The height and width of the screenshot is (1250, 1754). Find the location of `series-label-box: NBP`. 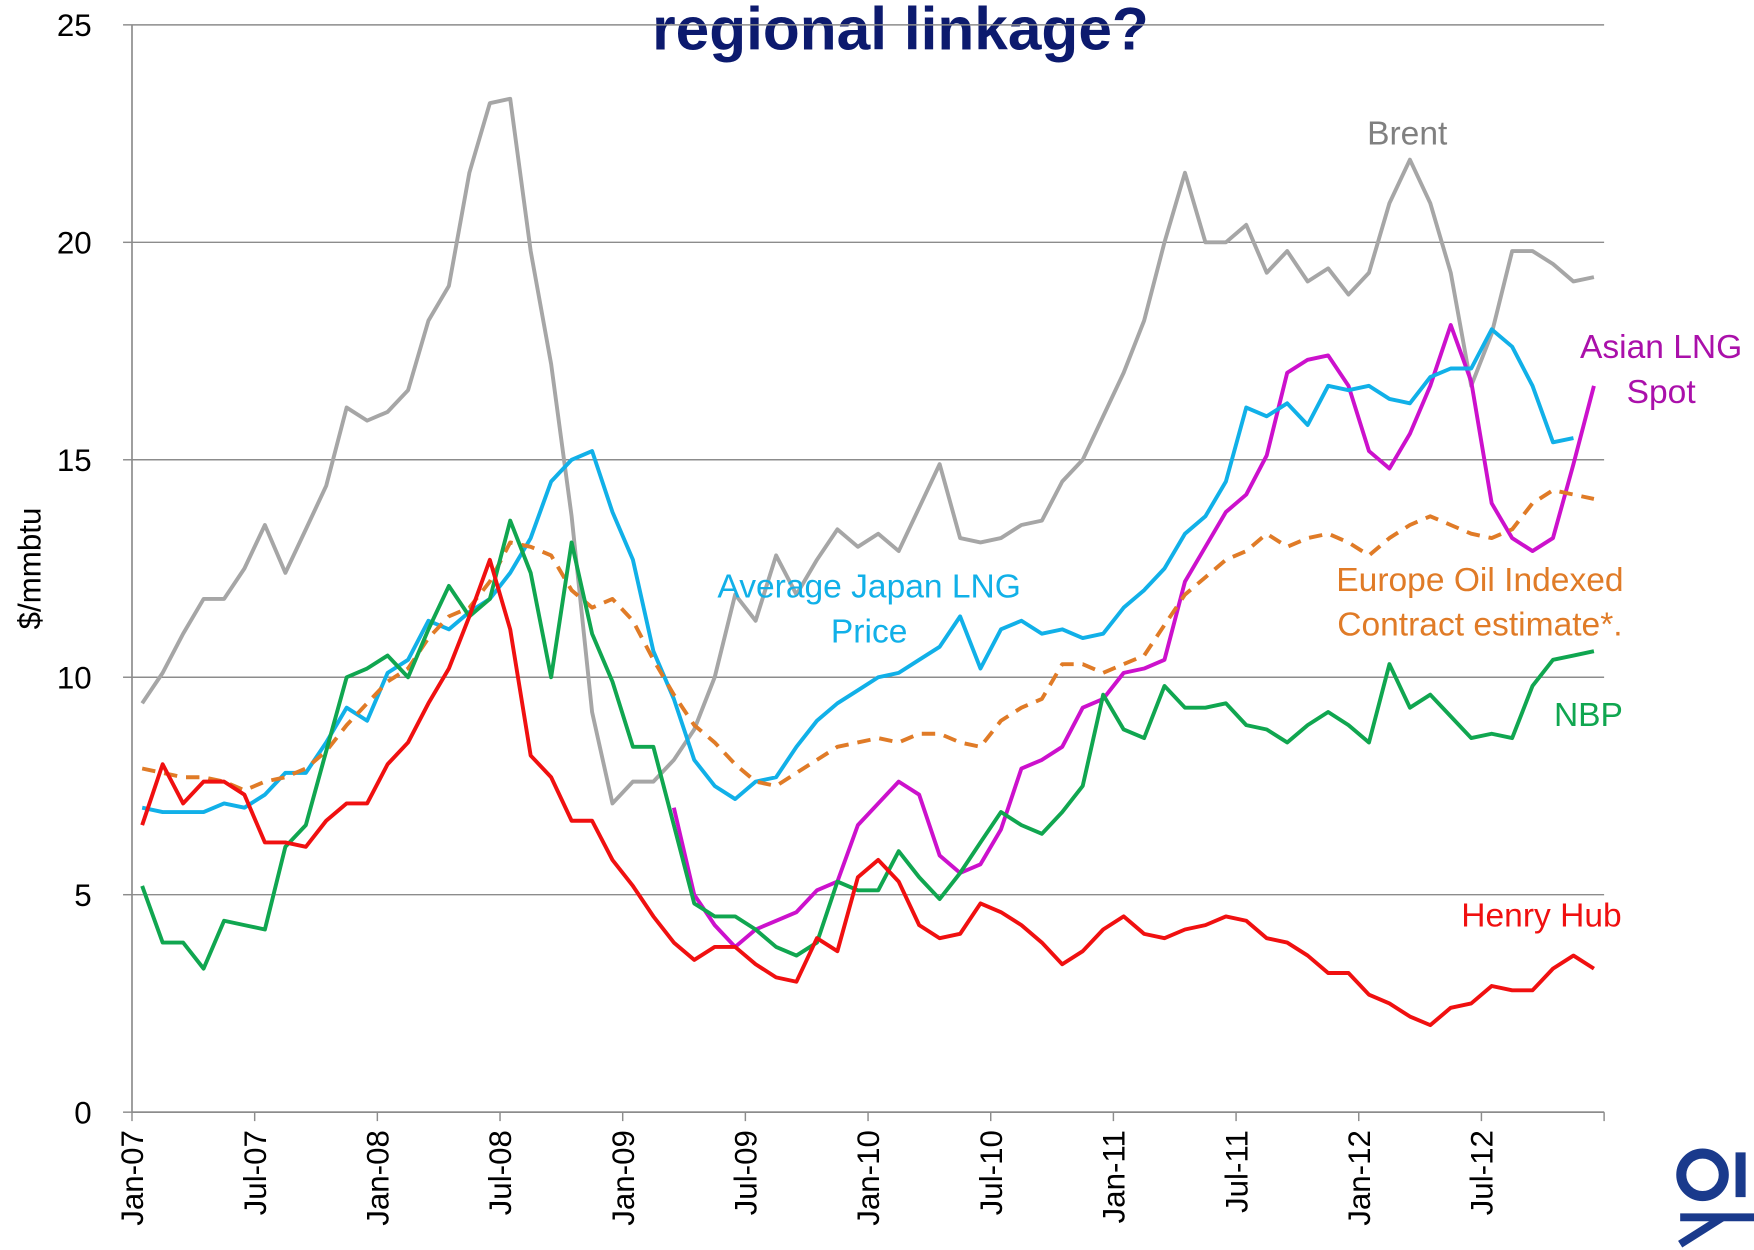

series-label-box: NBP is located at coordinates (1588, 716).